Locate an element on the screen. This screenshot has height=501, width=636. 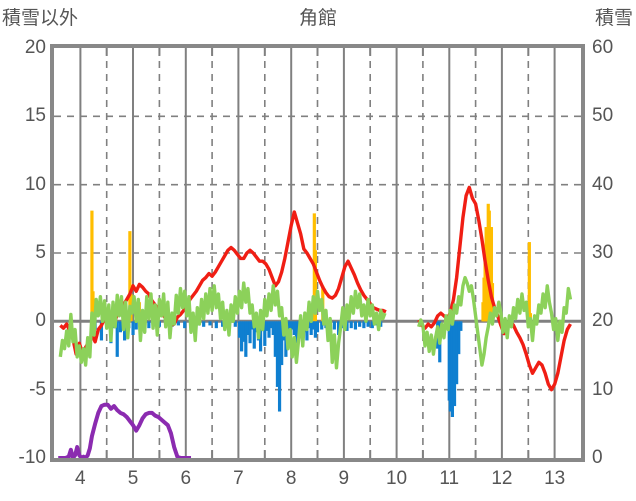
x-axis-tick-label: 13 is located at coordinates (555, 478).